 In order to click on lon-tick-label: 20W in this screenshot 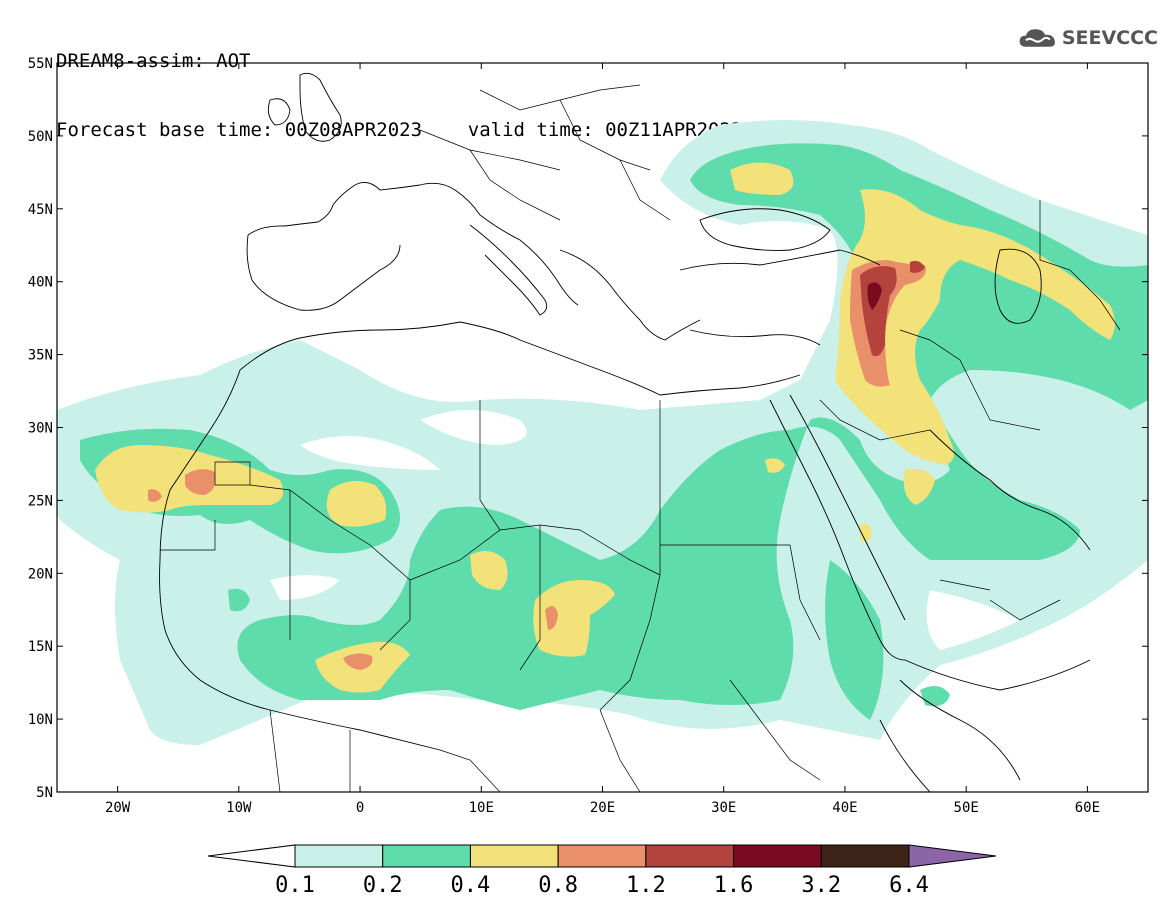, I will do `click(118, 808)`.